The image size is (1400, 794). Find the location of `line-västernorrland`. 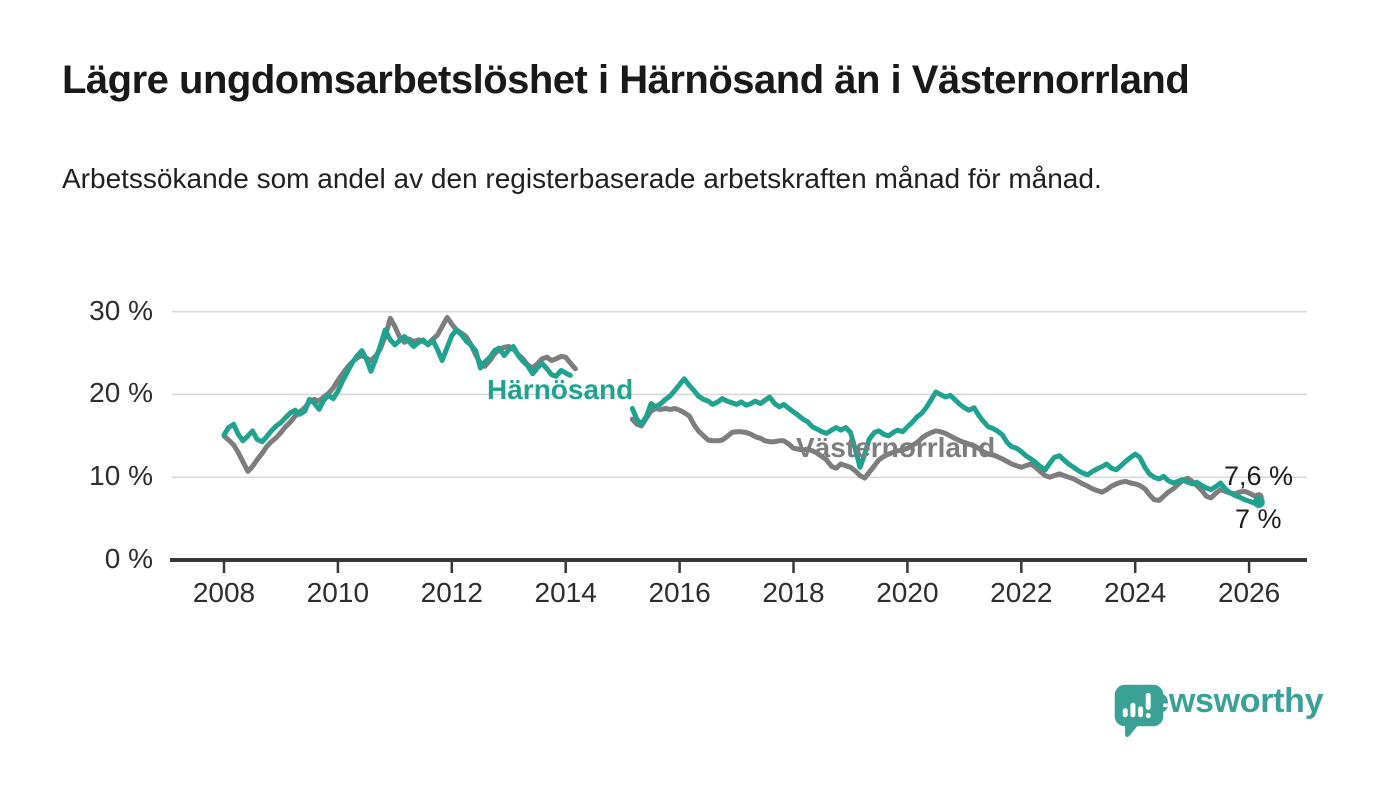

line-västernorrland is located at coordinates (945, 454).